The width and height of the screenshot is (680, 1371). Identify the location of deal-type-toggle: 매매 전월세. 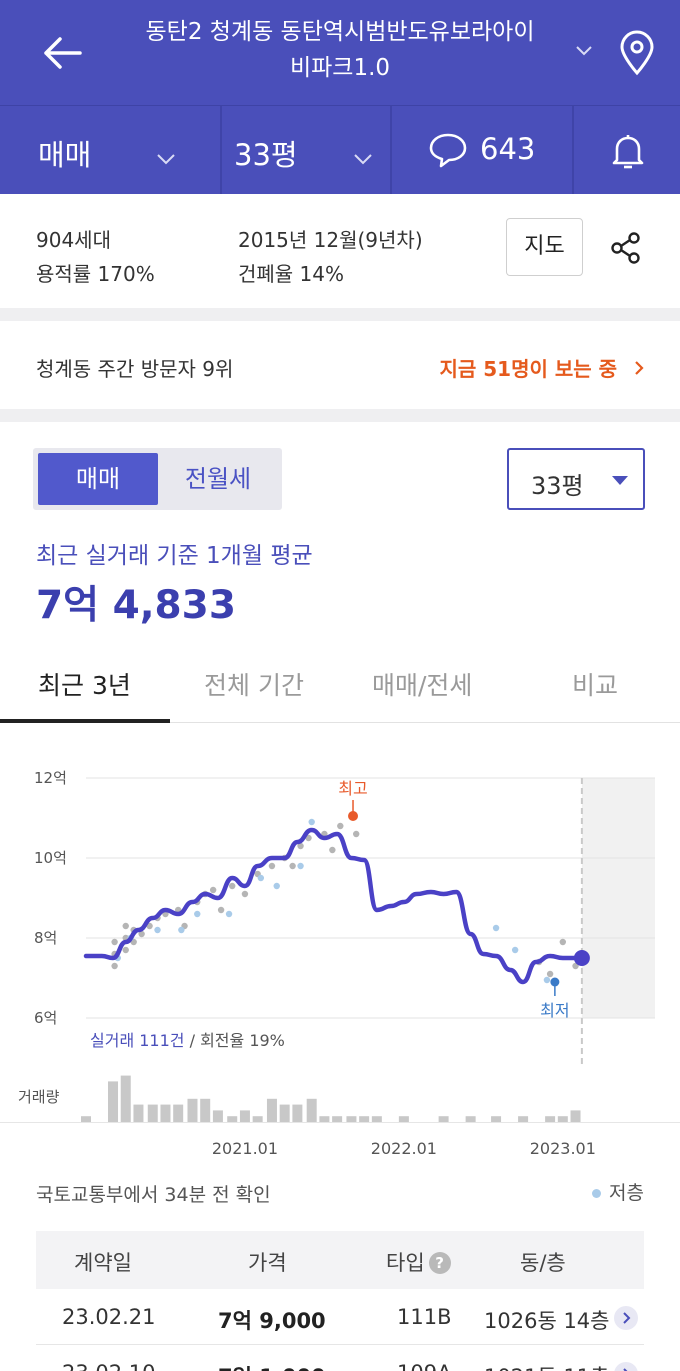
(157, 479).